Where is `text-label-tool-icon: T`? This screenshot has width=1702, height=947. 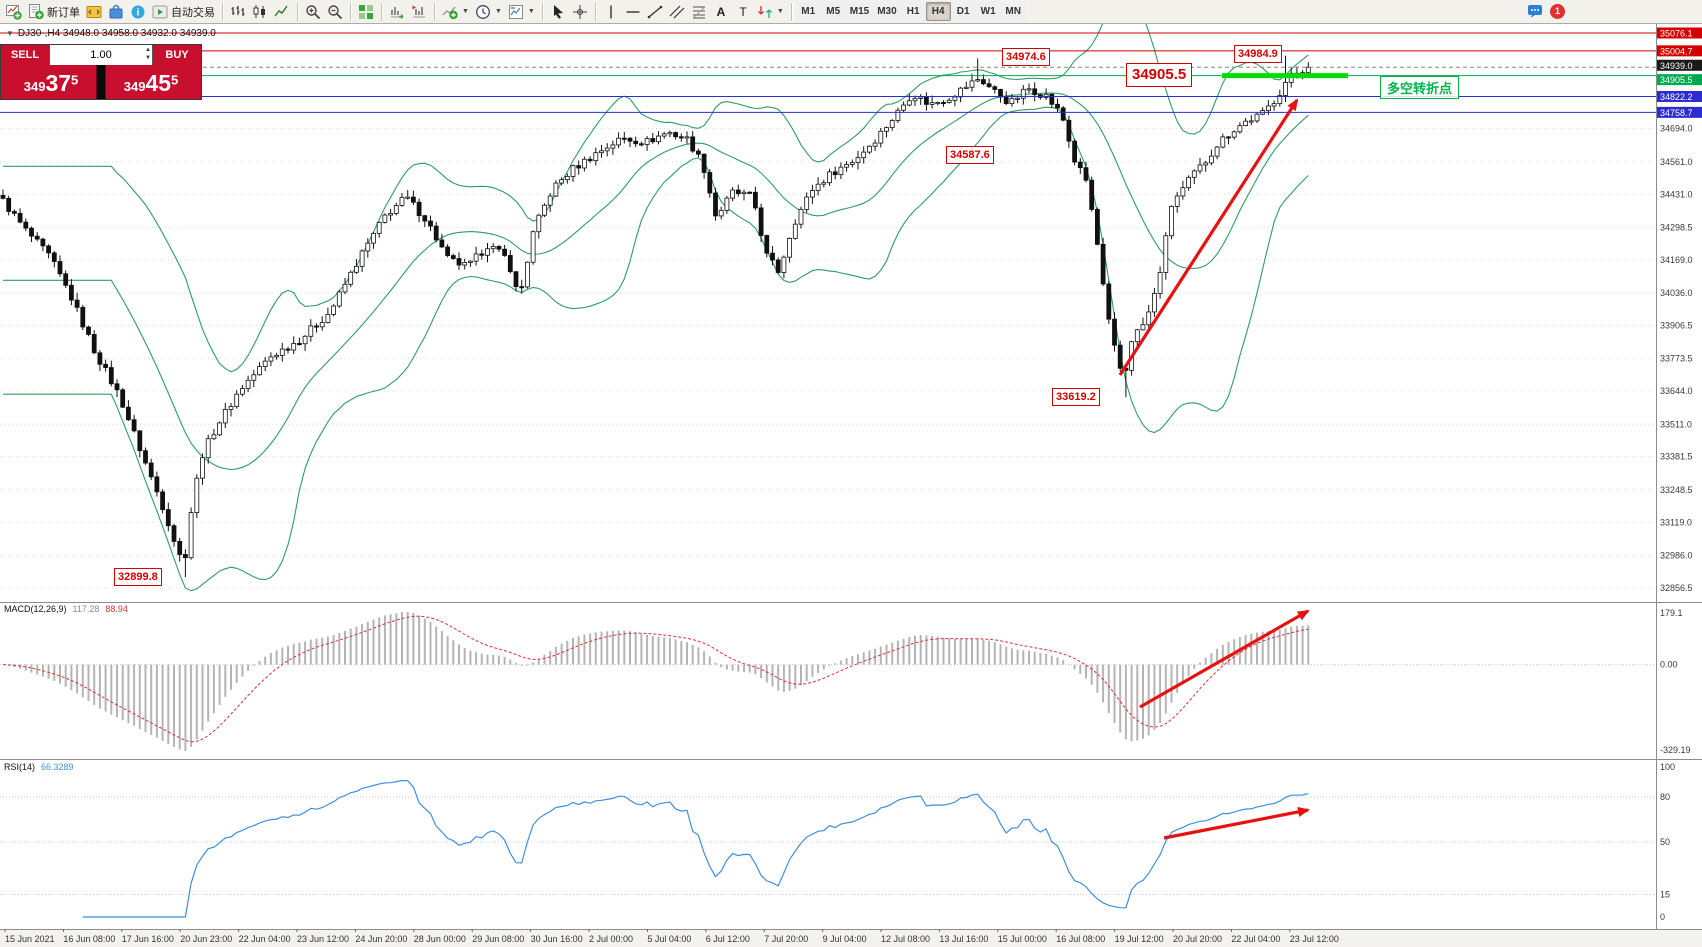 text-label-tool-icon: T is located at coordinates (743, 12).